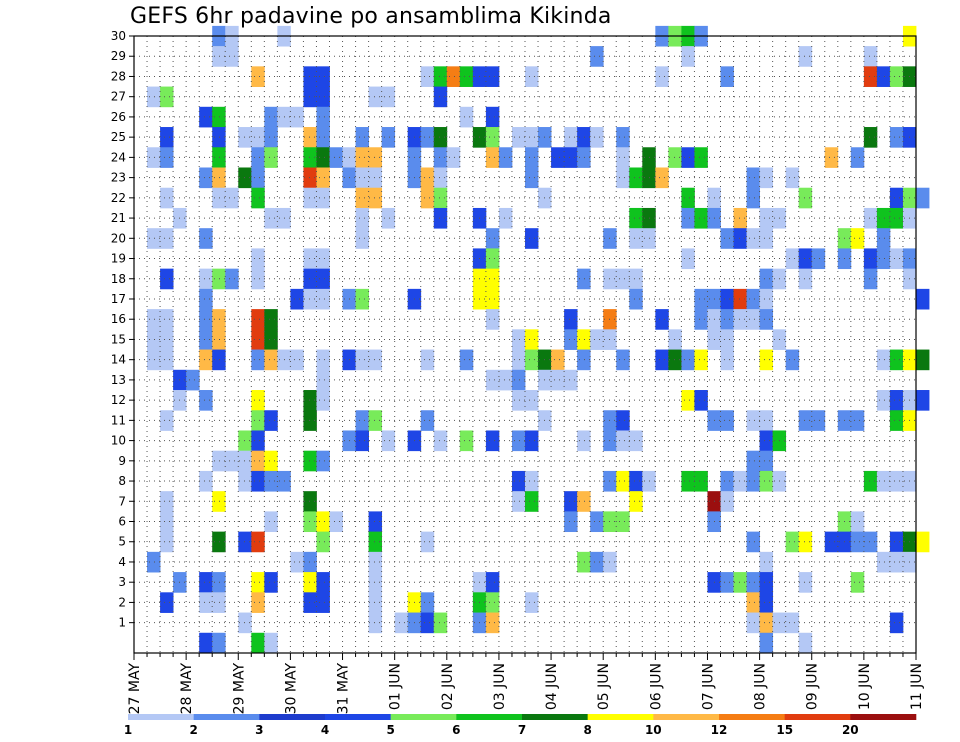 This screenshot has width=960, height=742. What do you see at coordinates (719, 730) in the screenshot?
I see `colorbar-label: 12` at bounding box center [719, 730].